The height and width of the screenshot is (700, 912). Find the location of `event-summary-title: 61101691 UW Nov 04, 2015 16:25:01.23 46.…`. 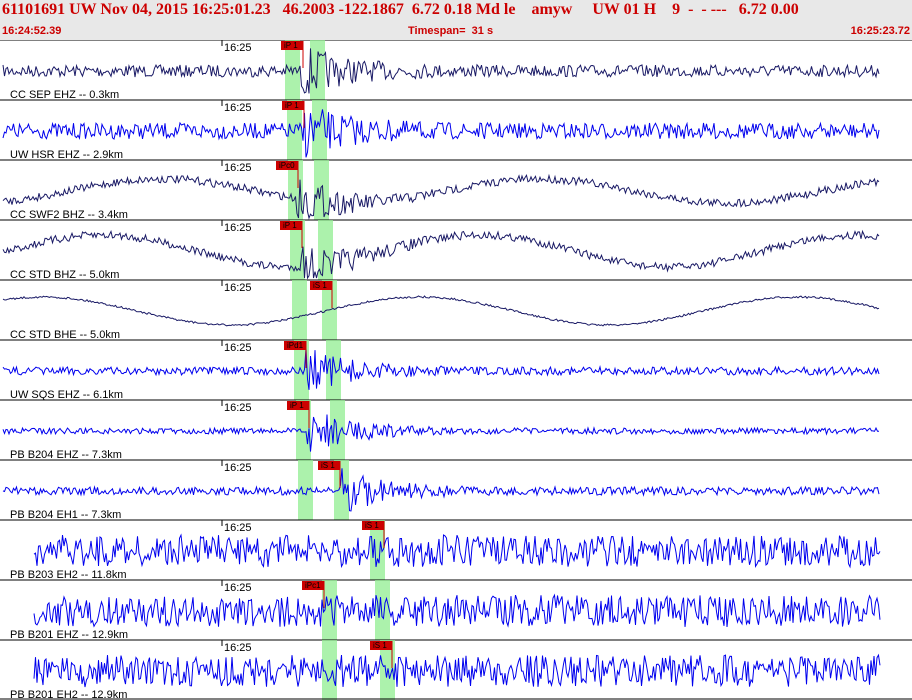

event-summary-title: 61101691 UW Nov 04, 2015 16:25:01.23 46.… is located at coordinates (400, 9).